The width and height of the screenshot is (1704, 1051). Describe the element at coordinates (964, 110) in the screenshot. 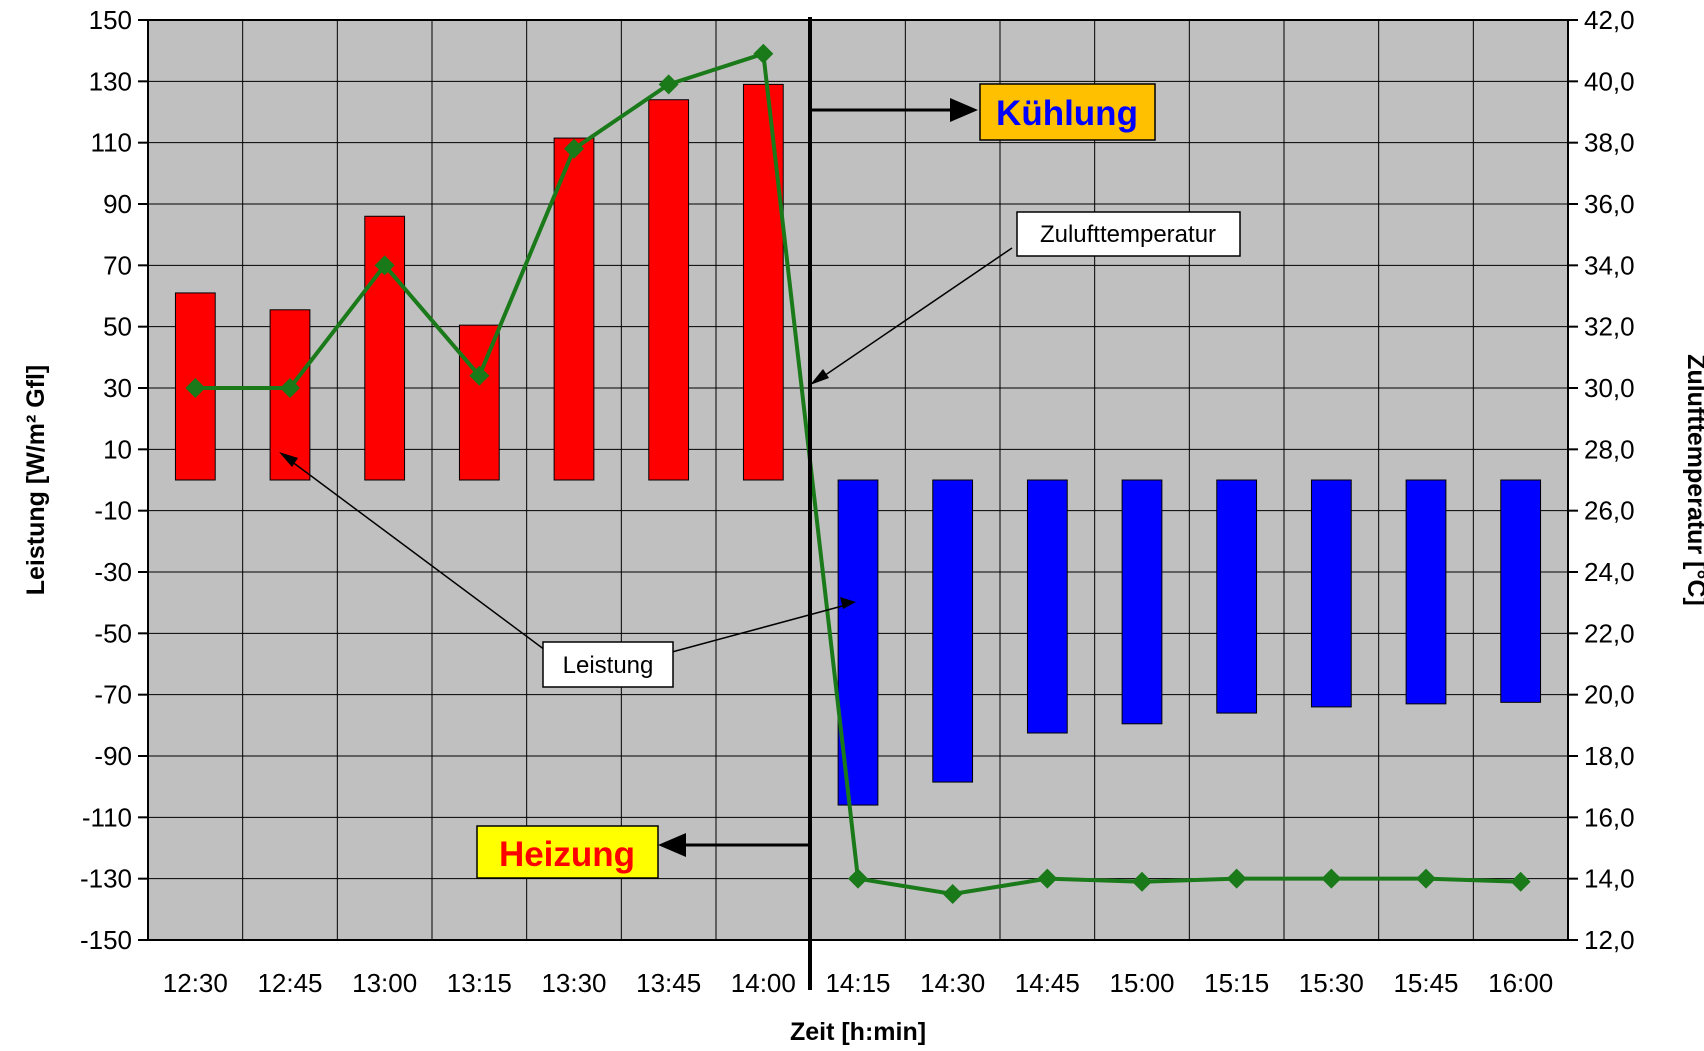

I see `kuehlung-arrowhead` at that location.